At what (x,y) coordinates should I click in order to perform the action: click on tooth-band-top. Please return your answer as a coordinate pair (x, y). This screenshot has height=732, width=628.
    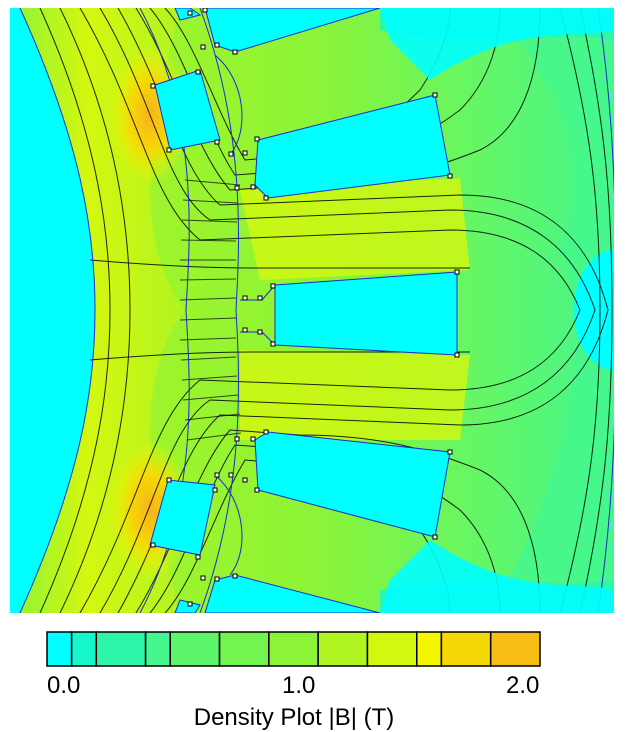
    Looking at the image, I should click on (355, 229).